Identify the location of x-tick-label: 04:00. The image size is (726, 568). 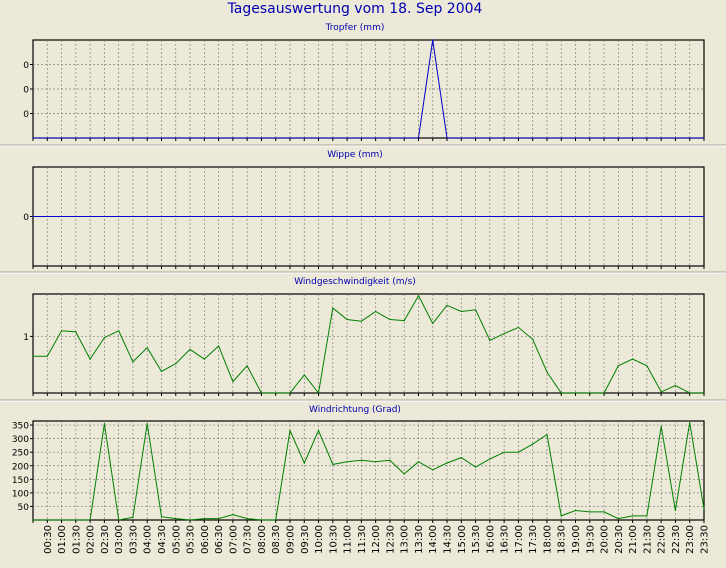
(148, 539).